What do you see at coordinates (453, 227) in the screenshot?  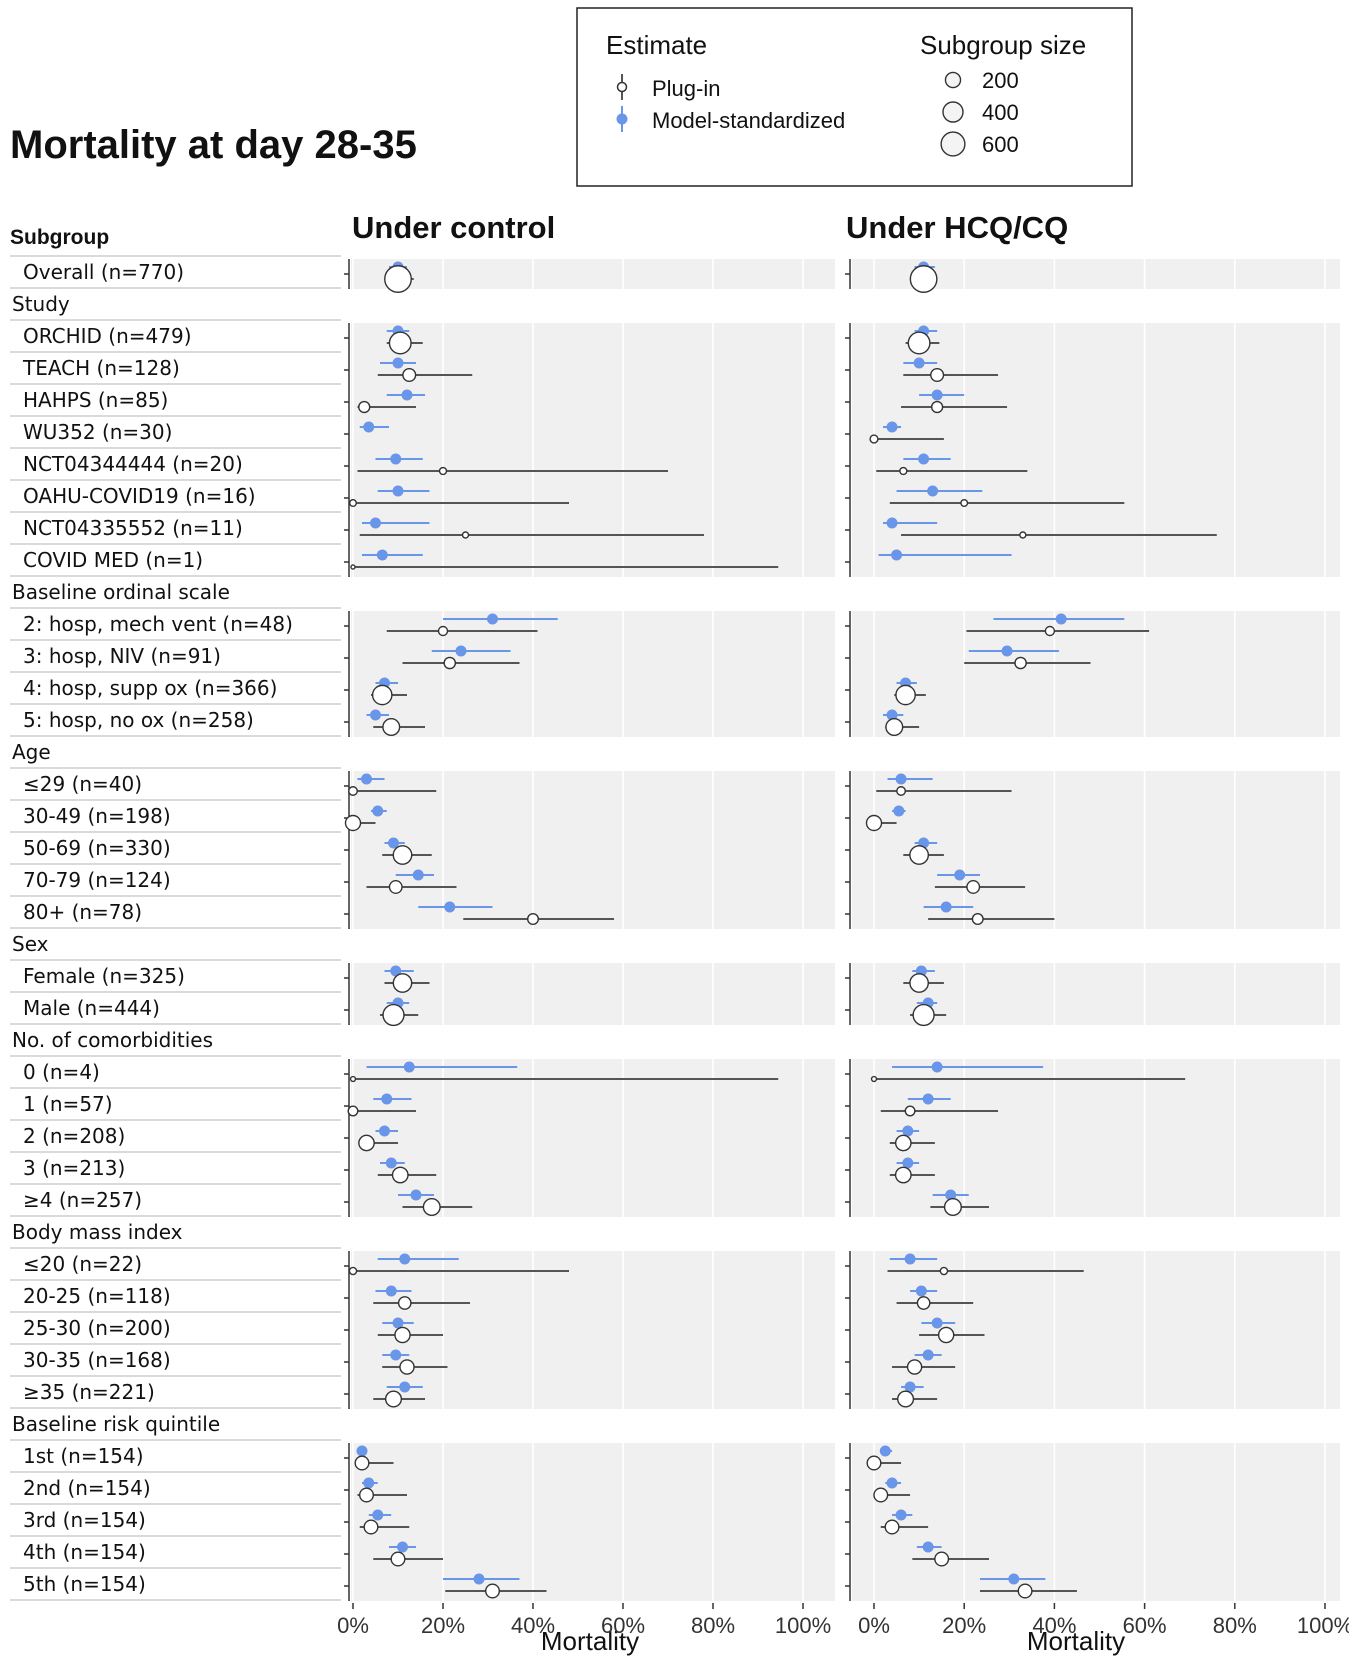 I see `panel-title-control: Under control` at bounding box center [453, 227].